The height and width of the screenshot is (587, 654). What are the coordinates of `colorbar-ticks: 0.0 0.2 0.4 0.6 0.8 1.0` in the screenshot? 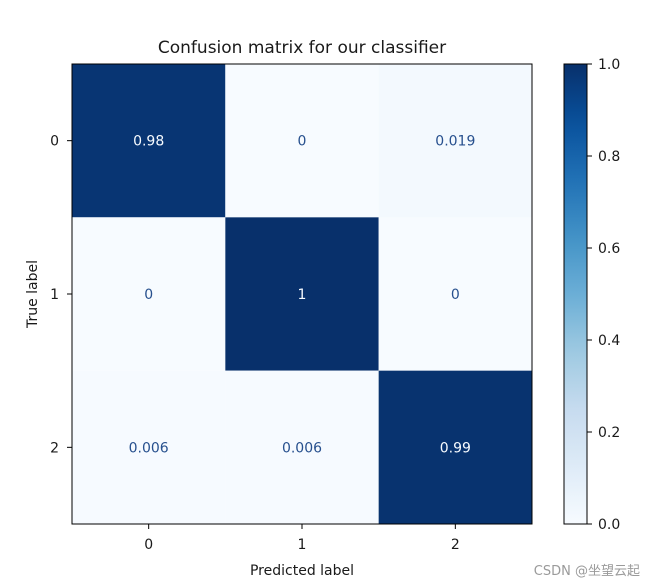 It's located at (603, 295).